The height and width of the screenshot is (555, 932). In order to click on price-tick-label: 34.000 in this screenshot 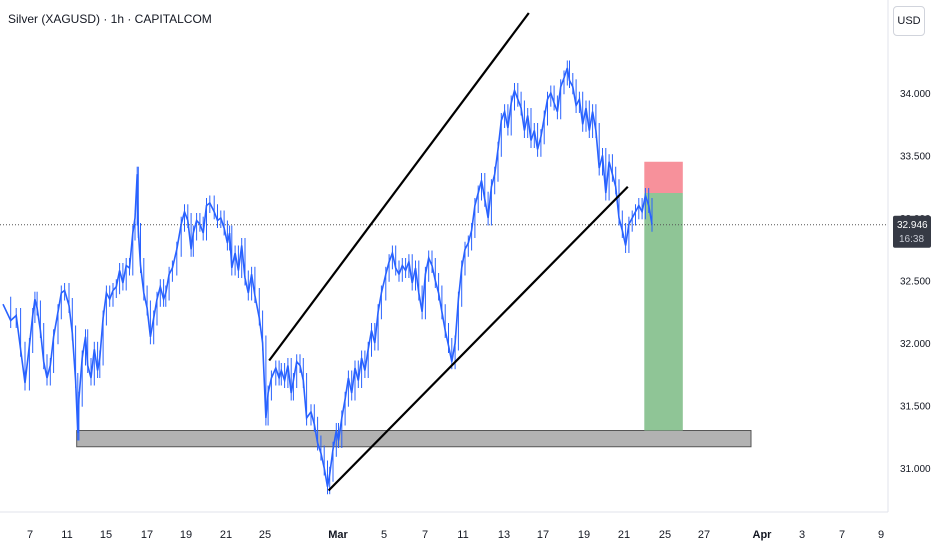, I will do `click(915, 94)`.